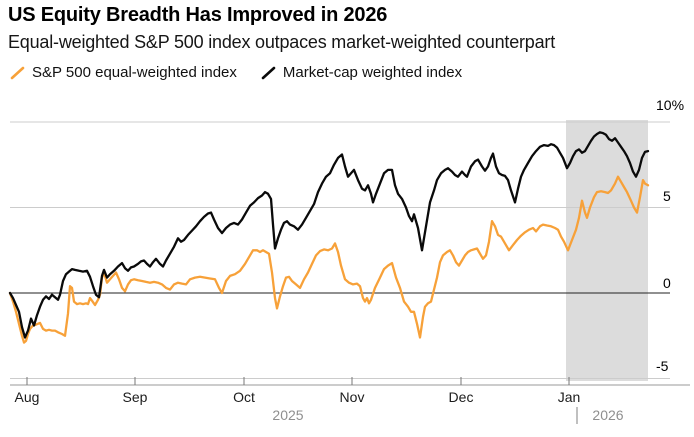 The image size is (694, 437). I want to click on legend-label-market-cap: Market-cap weighted index, so click(372, 72).